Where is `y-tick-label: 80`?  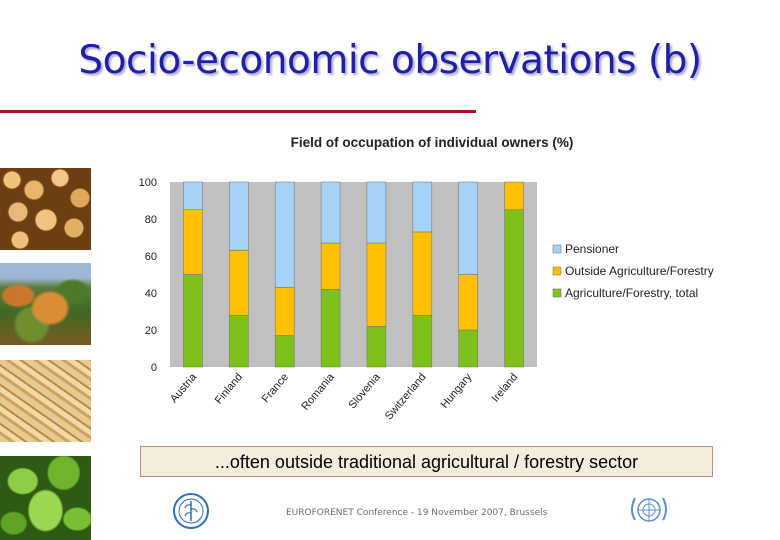 y-tick-label: 80 is located at coordinates (151, 220).